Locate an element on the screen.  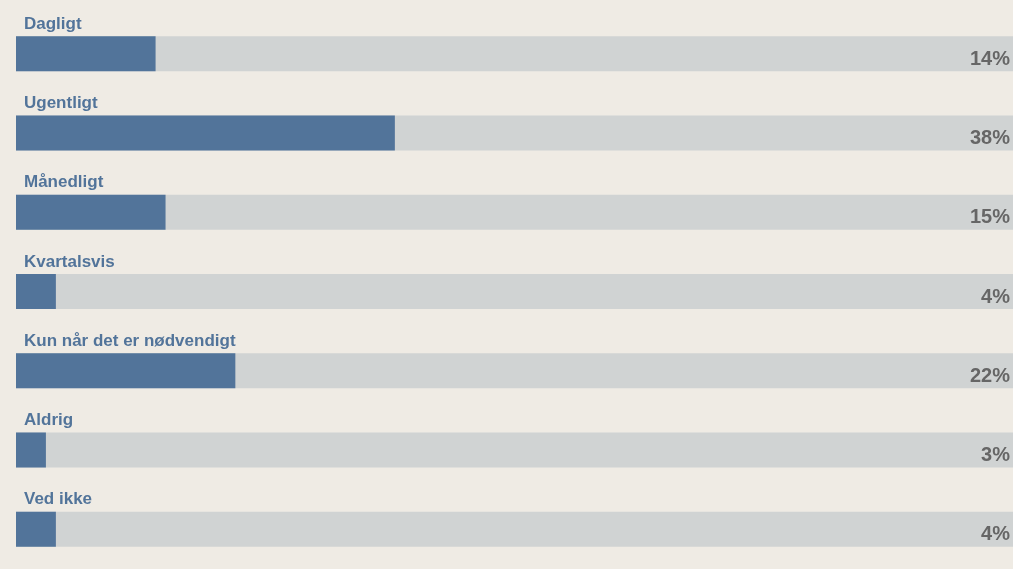
y-tick-label: Ved ikke is located at coordinates (58, 499).